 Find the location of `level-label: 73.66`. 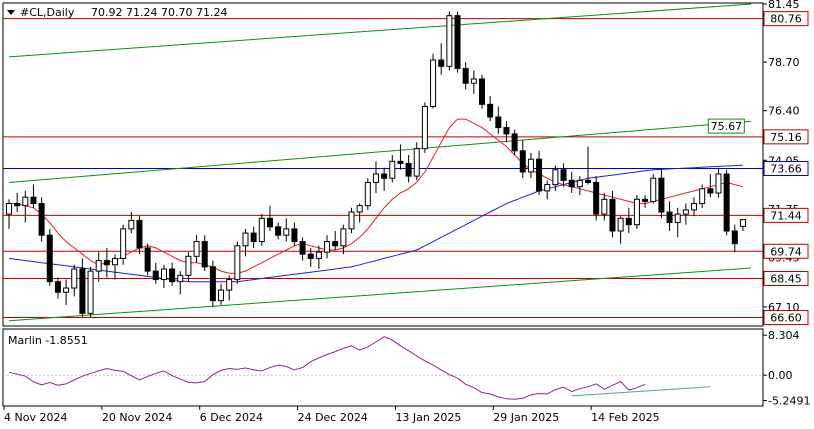

level-label: 73.66 is located at coordinates (786, 169).